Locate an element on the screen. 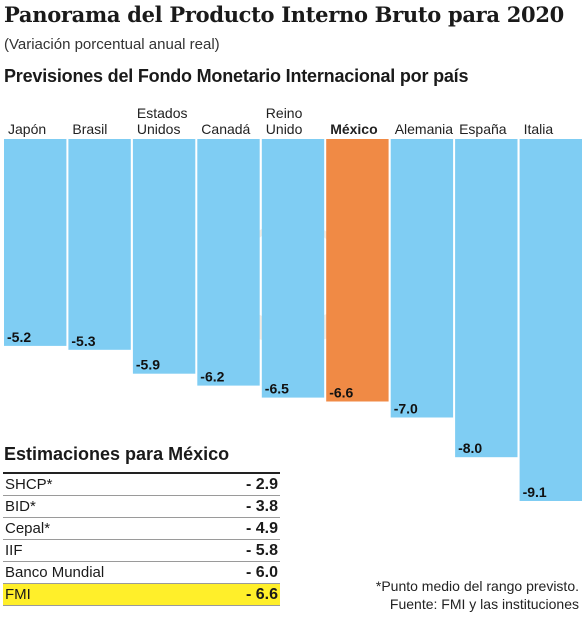  table-row: SHCP* - 2.9 is located at coordinates (141, 484).